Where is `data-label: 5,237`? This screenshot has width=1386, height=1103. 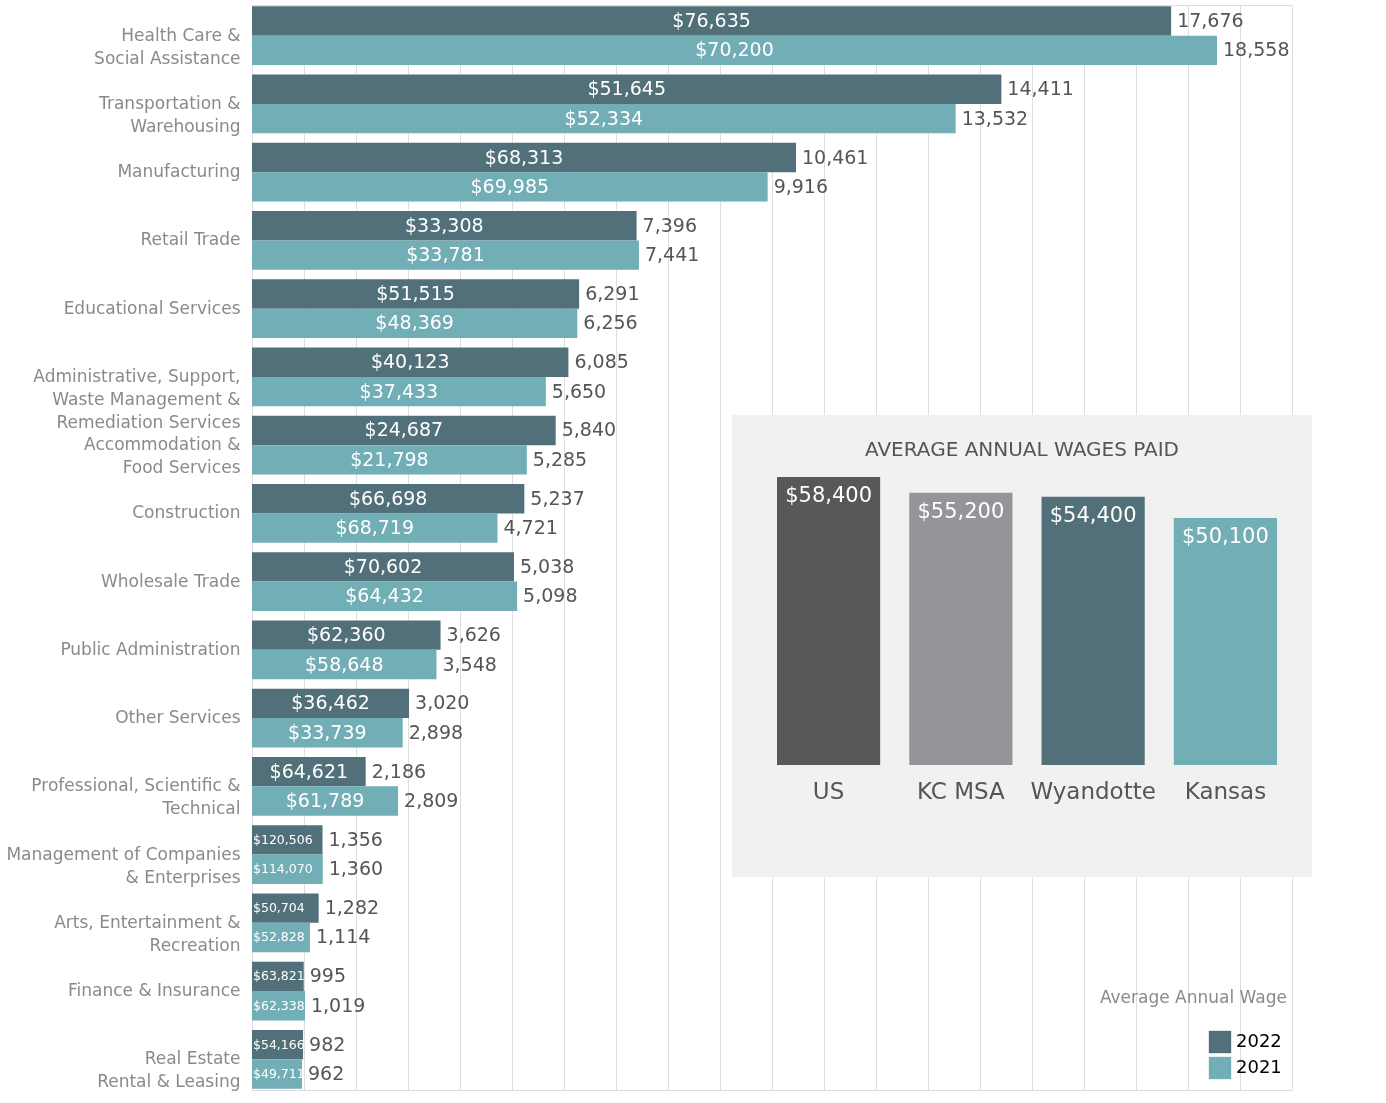
data-label: 5,237 is located at coordinates (557, 497).